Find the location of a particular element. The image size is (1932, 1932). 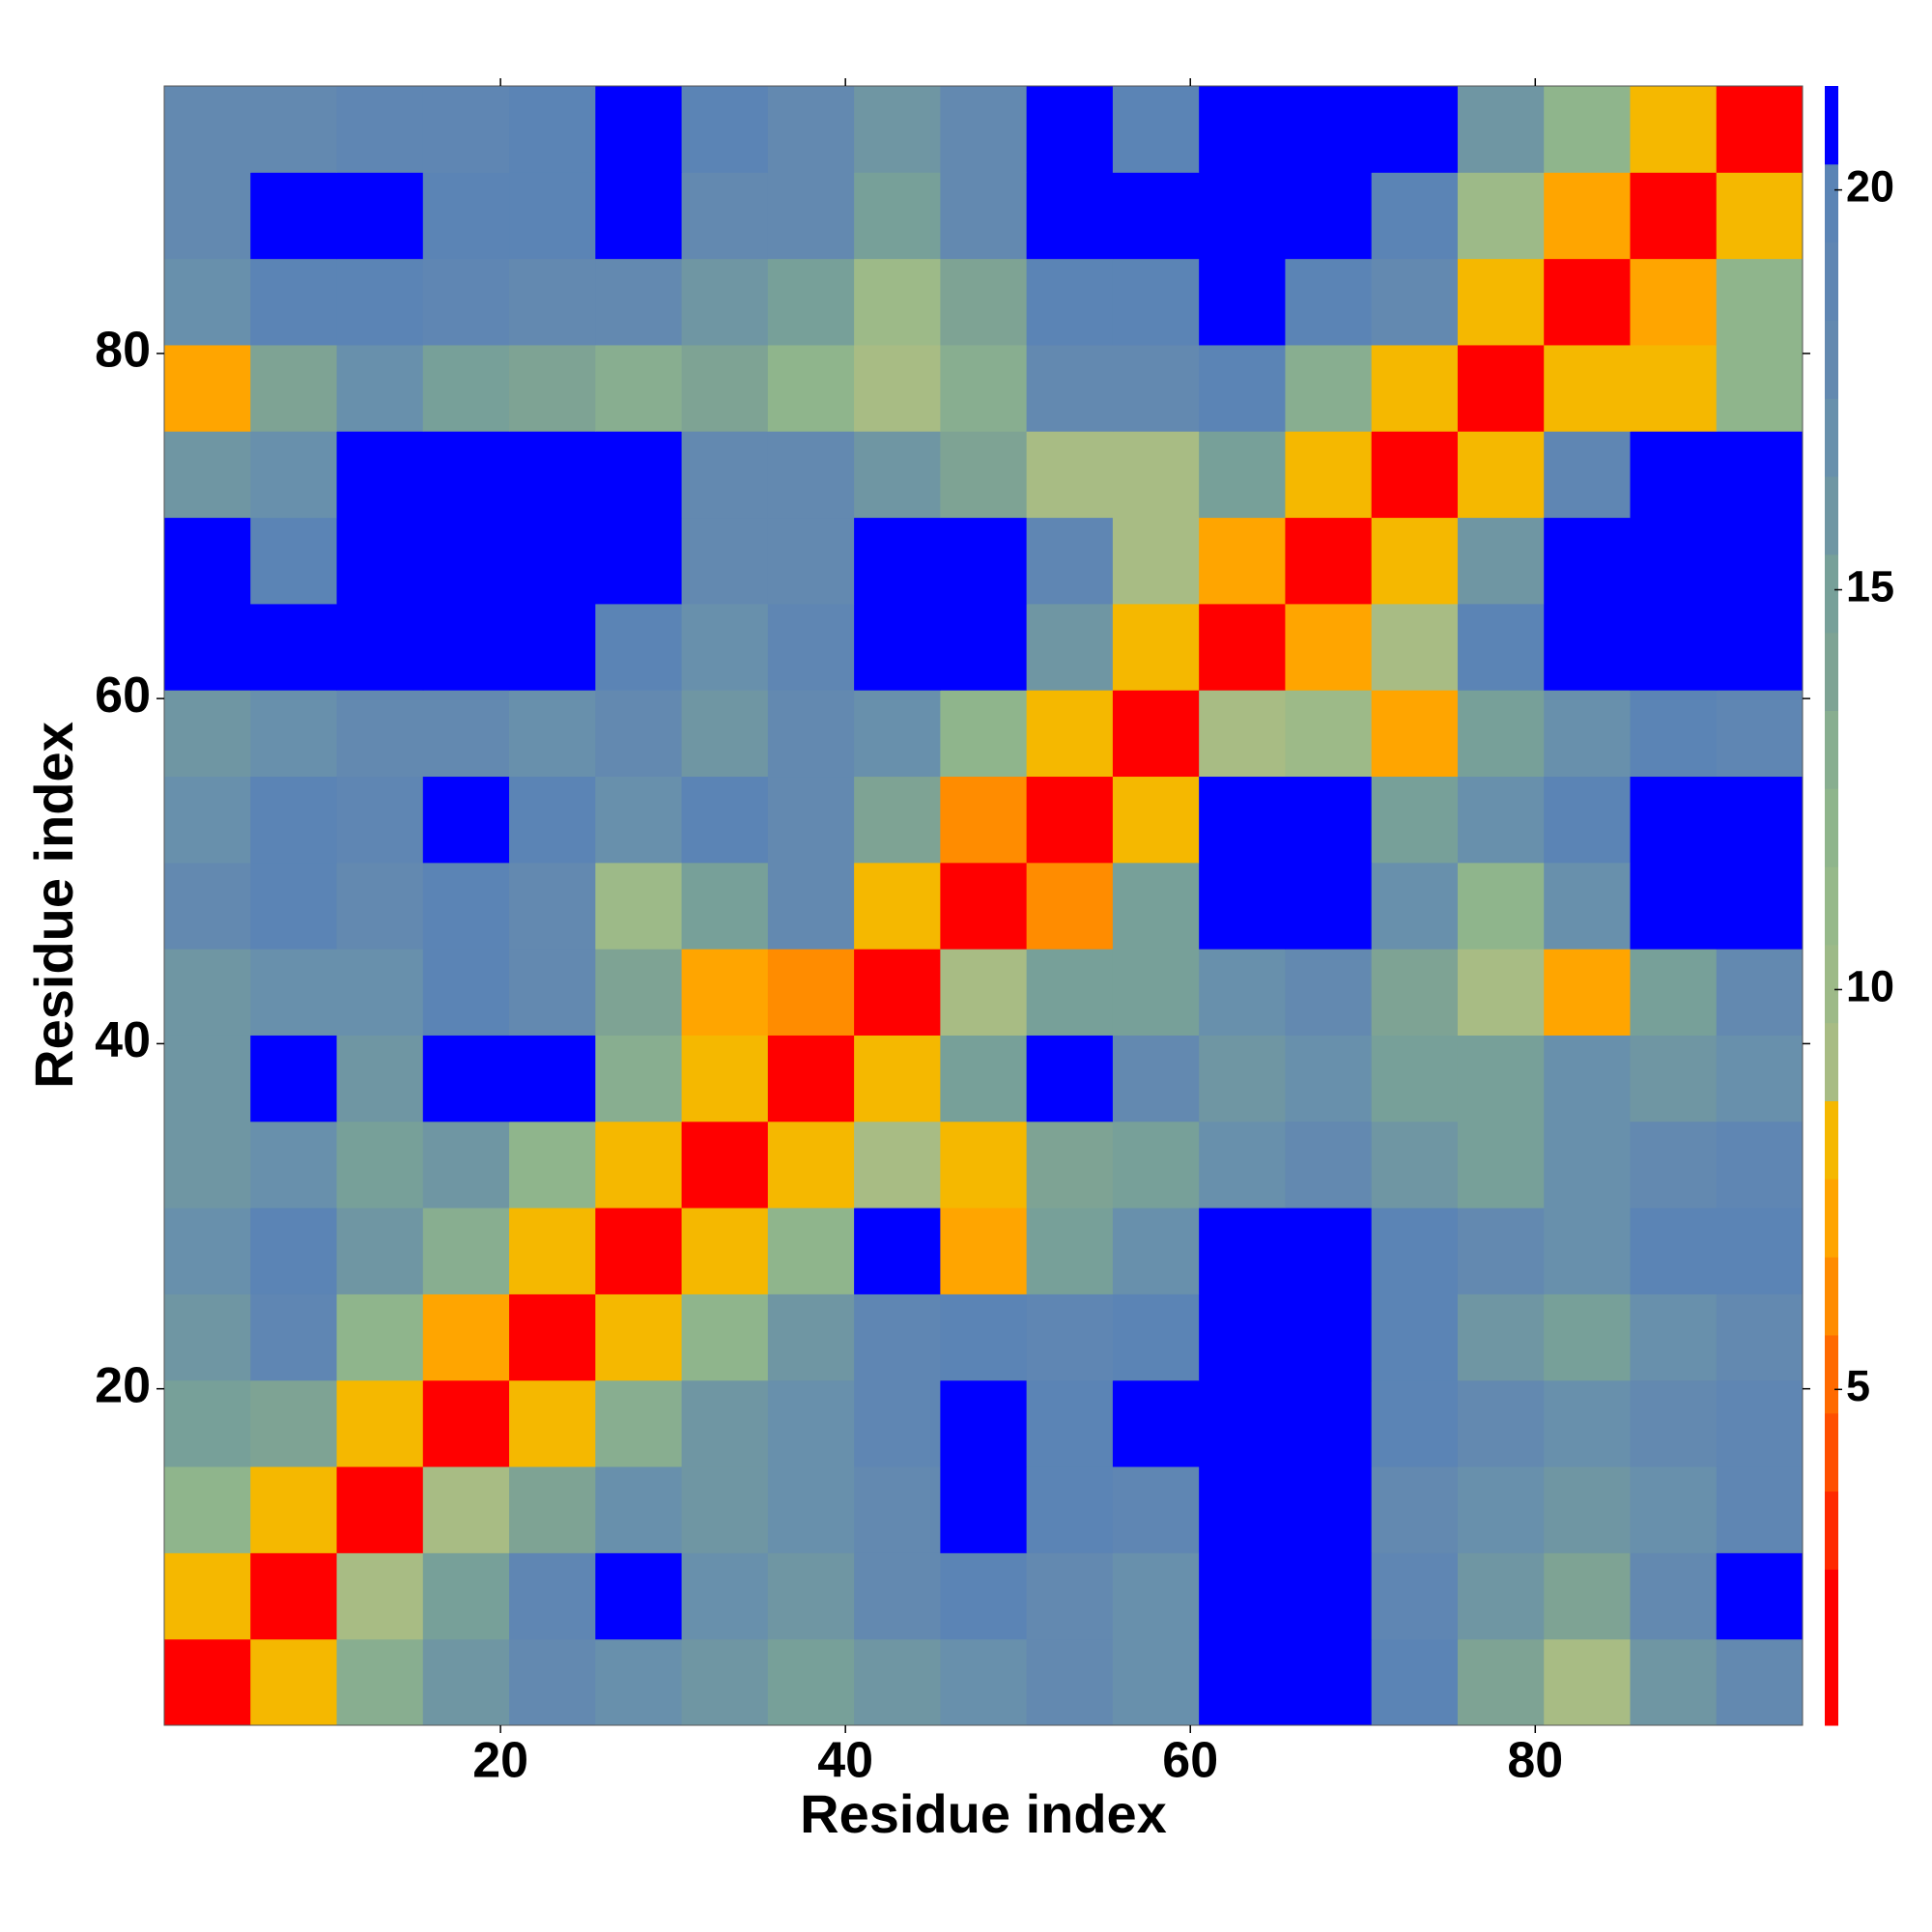

colorbar-tick-label: 20 is located at coordinates (1870, 187).